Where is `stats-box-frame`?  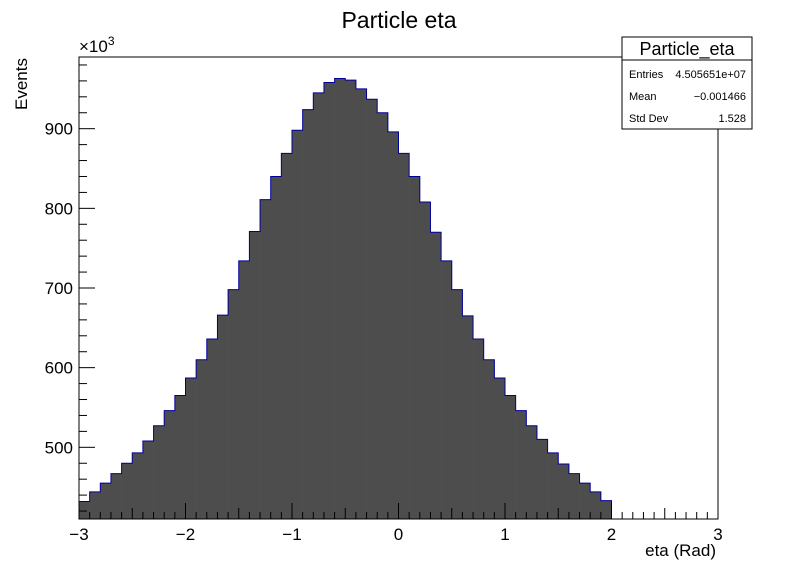
stats-box-frame is located at coordinates (687, 83).